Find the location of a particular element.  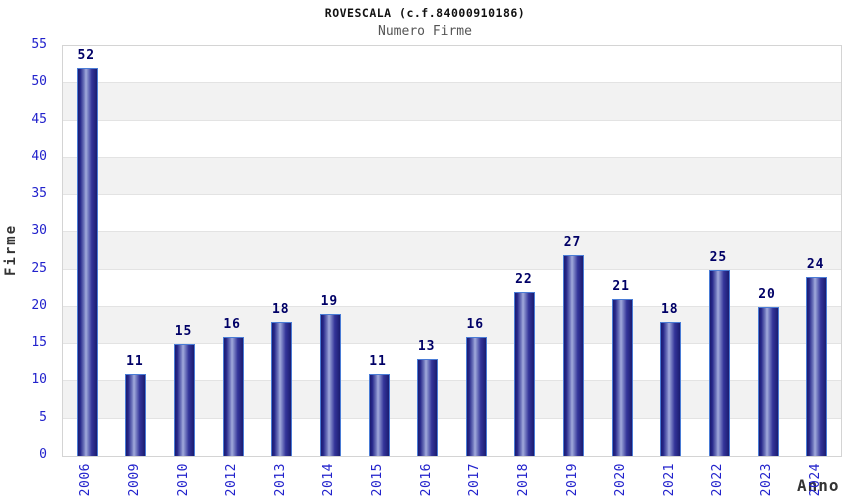

x-tick-label: 2010 is located at coordinates (183, 480).